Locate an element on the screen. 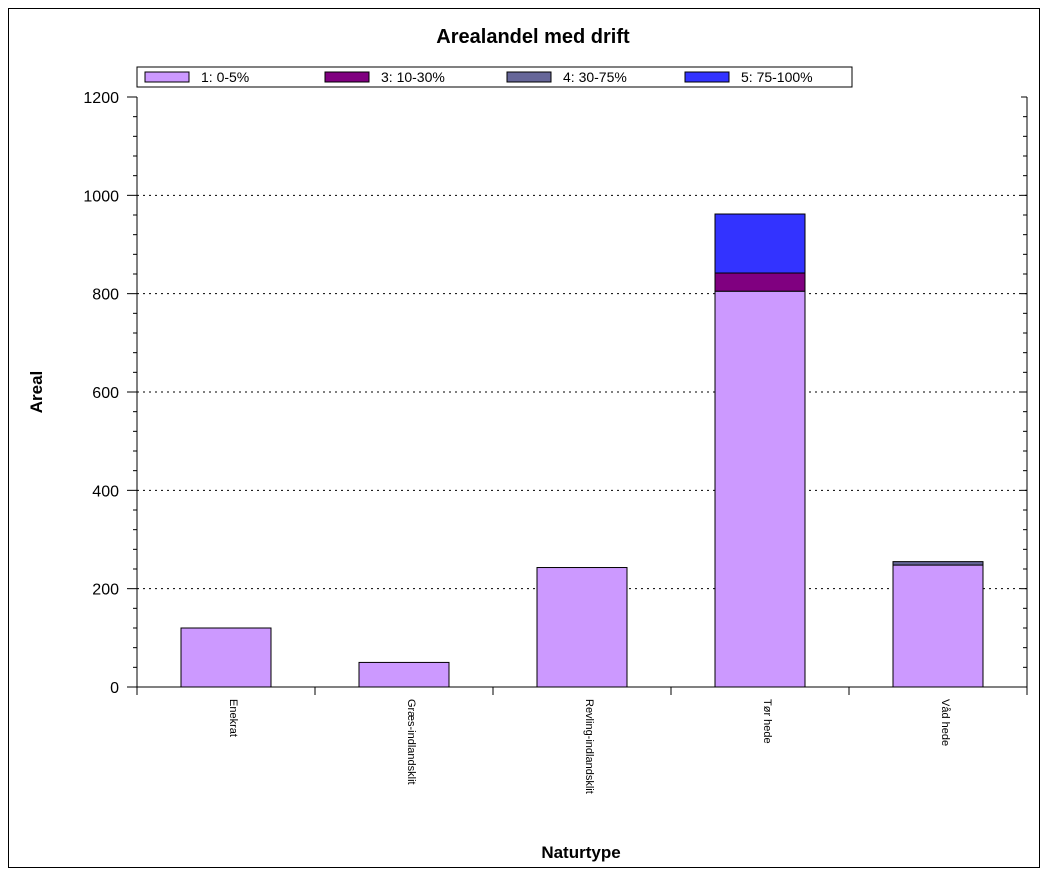  y-tick-label: 1000 is located at coordinates (101, 196).